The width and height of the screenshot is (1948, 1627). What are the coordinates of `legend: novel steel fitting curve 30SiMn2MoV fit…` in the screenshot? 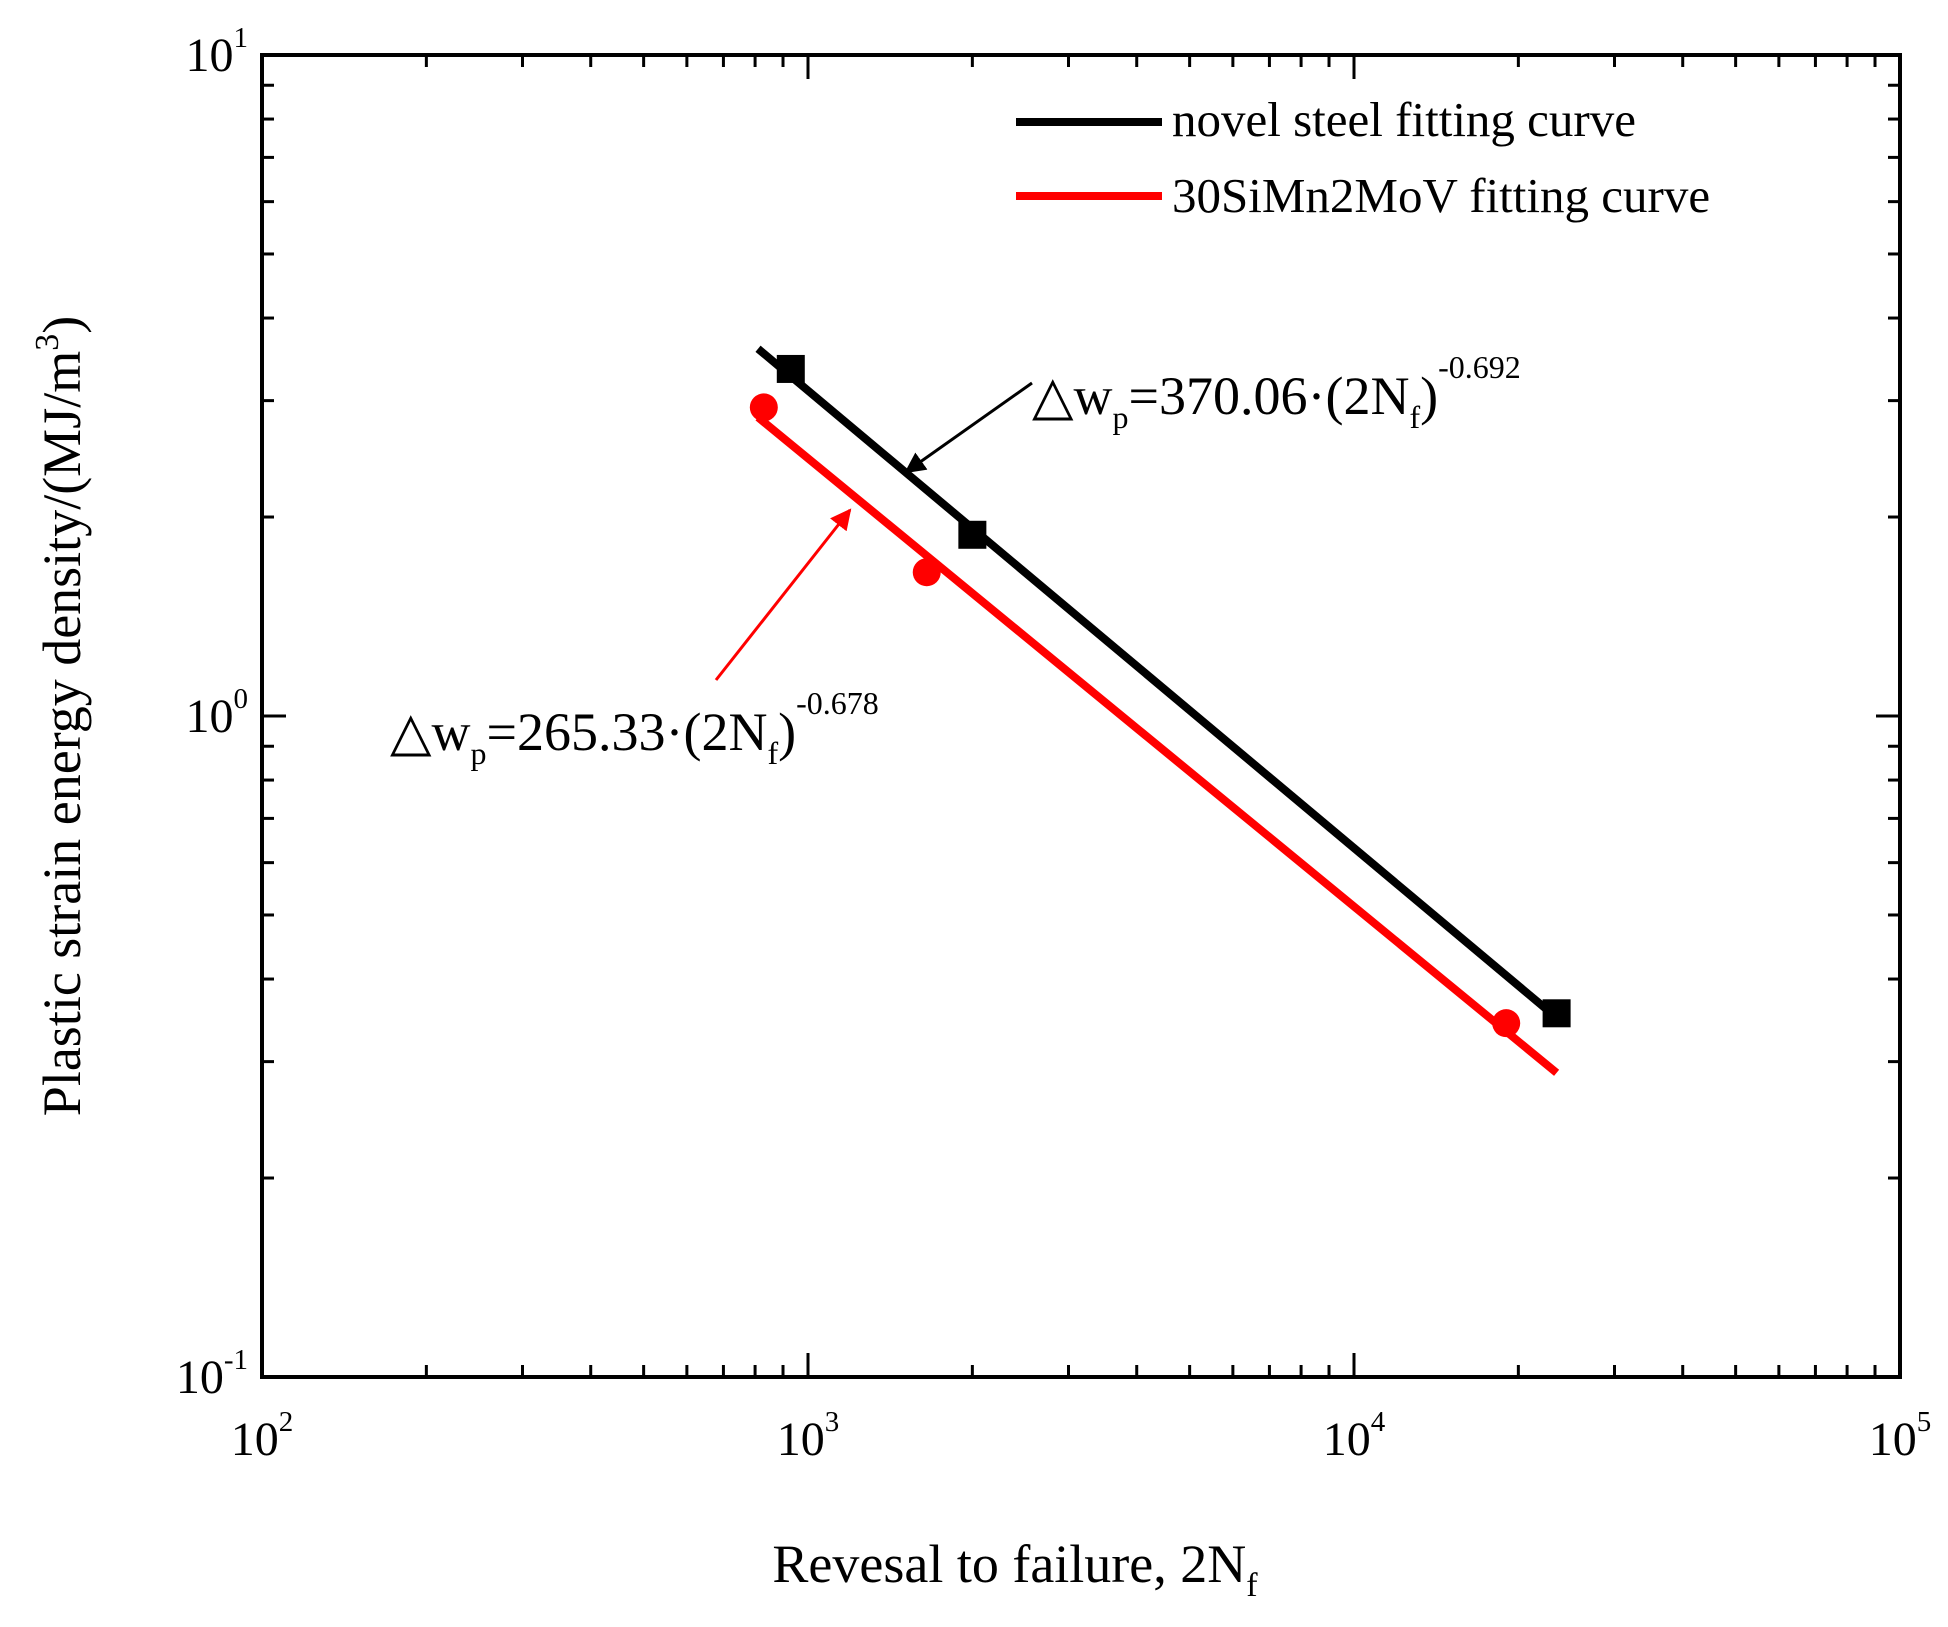 It's located at (1363, 157).